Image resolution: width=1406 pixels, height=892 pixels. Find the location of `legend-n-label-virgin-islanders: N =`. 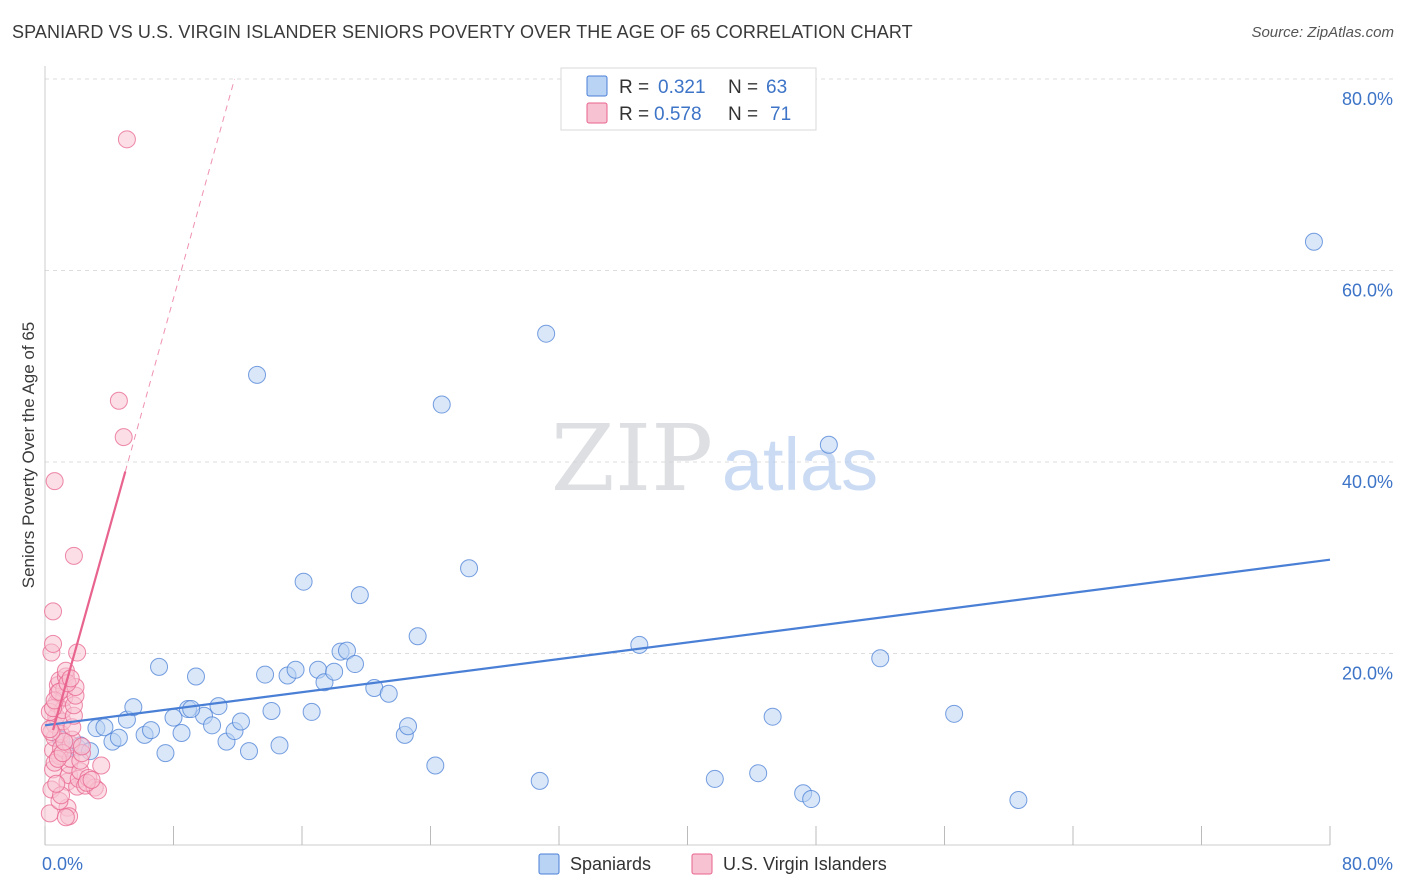

legend-n-label-virgin-islanders: N = is located at coordinates (743, 114).